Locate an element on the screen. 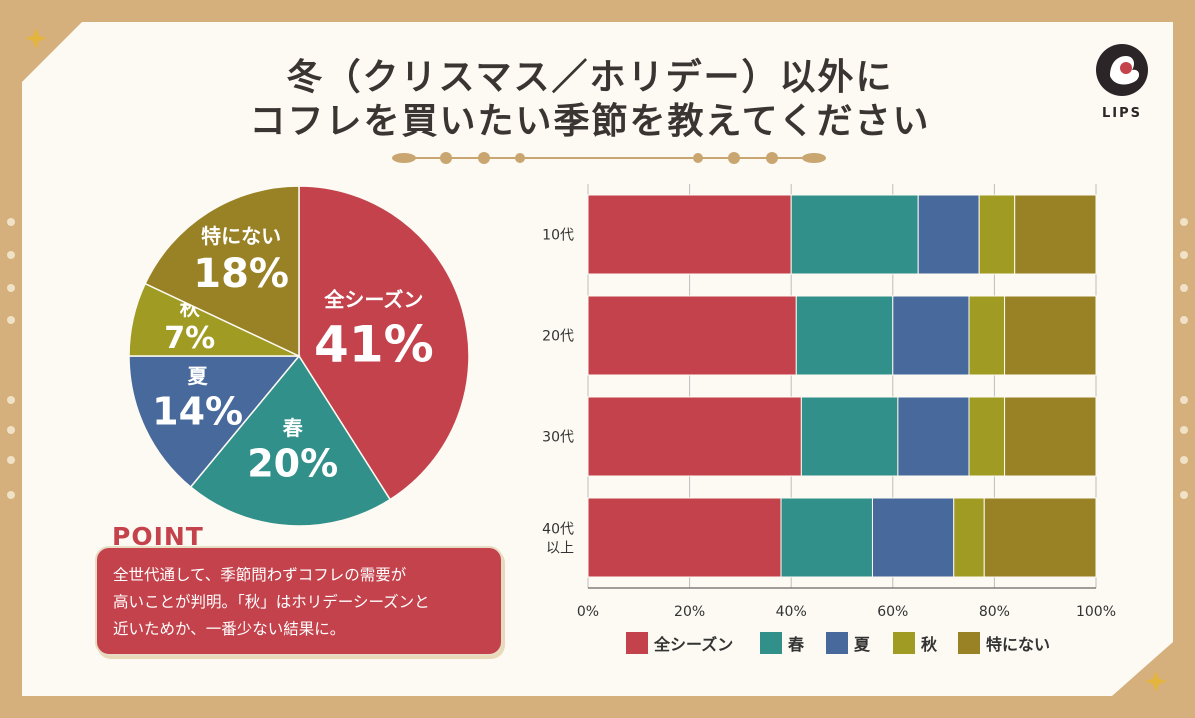  lips-logo is located at coordinates (1122, 70).